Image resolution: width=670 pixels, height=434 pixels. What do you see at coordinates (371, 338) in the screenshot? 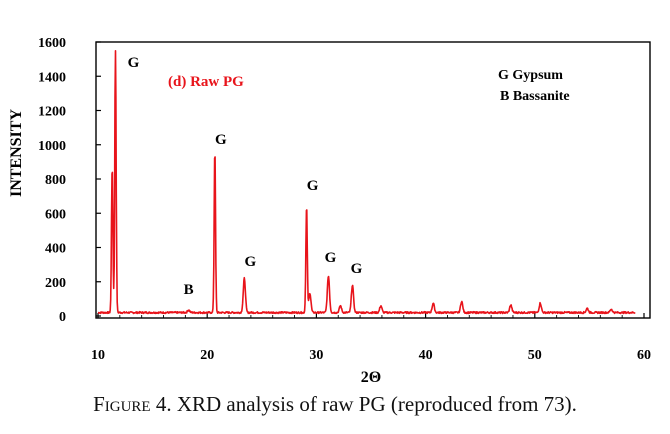
I see `x-axis-ticks: 10 20 30 40 50 60` at bounding box center [371, 338].